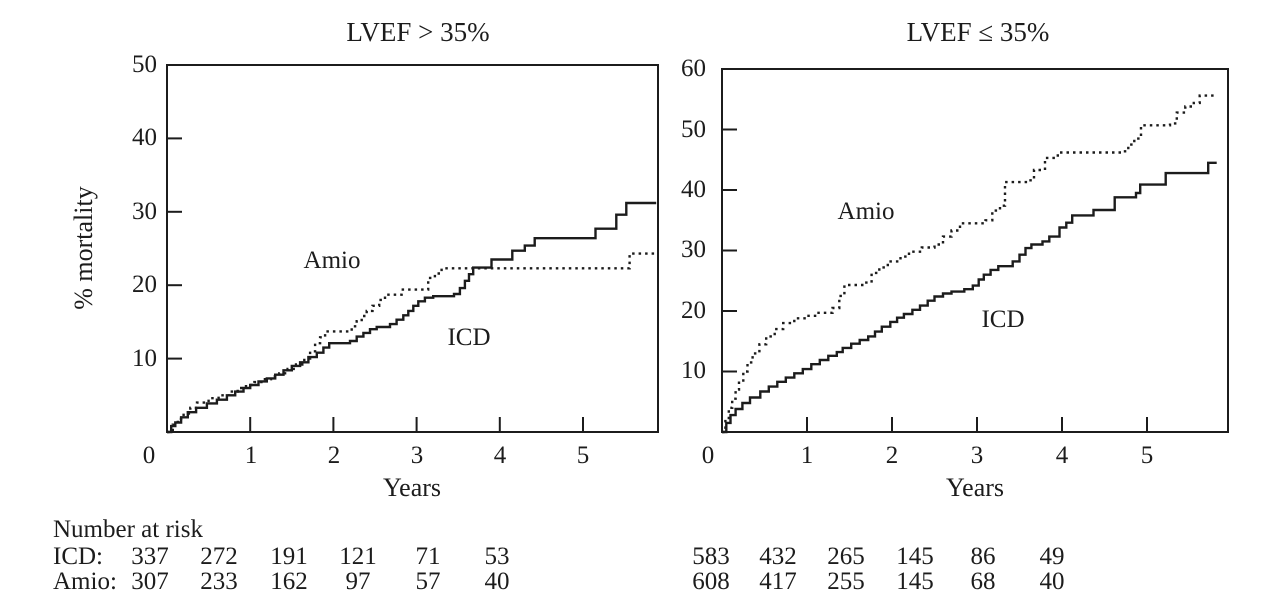  Describe the element at coordinates (693, 129) in the screenshot. I see `right-ytick-50: 50` at that location.